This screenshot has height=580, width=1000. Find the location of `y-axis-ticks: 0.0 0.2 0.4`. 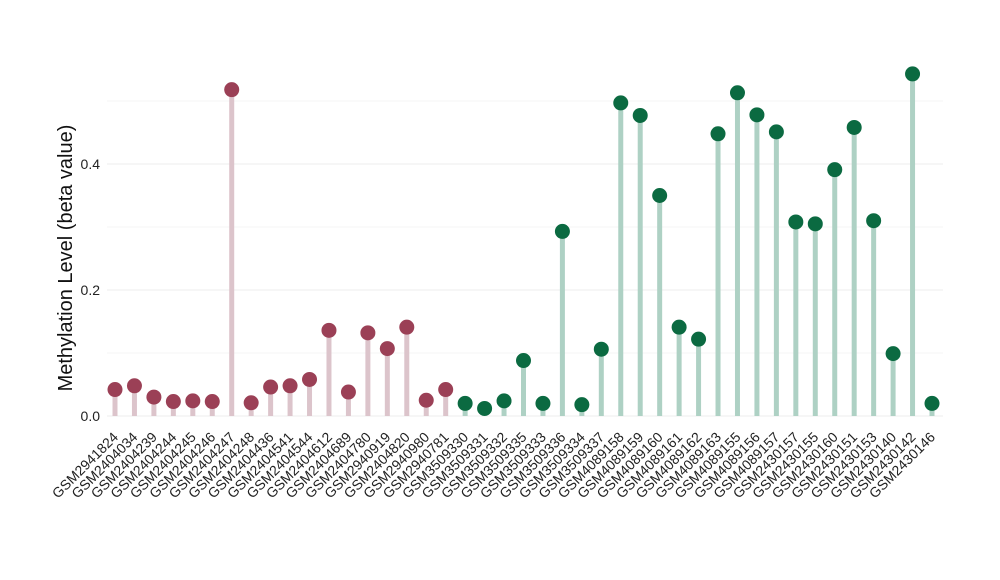

y-axis-ticks: 0.0 0.2 0.4 is located at coordinates (91, 290).